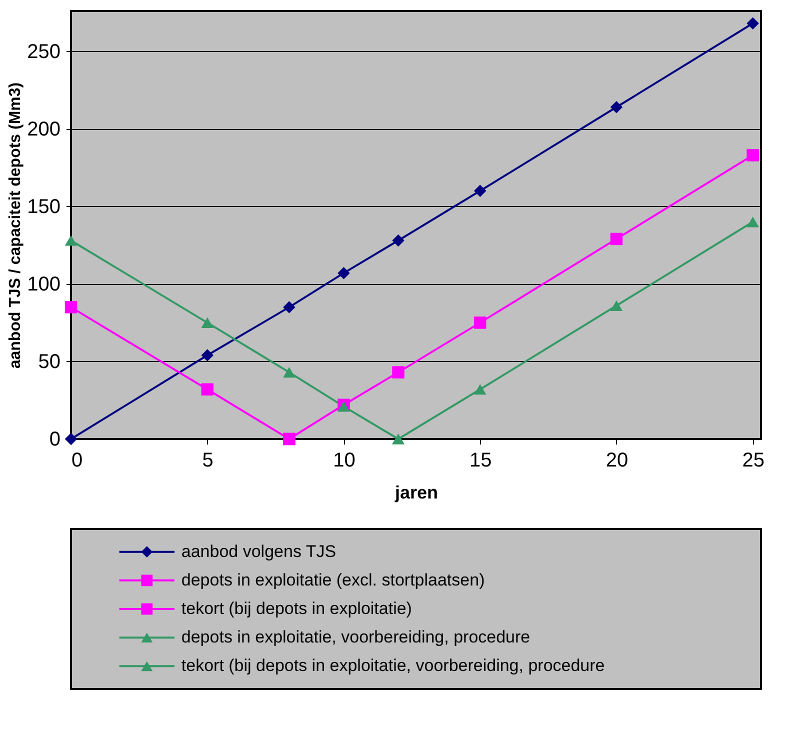 This screenshot has width=810, height=751. I want to click on legend-label: aanbod volgens TJS, so click(258, 551).